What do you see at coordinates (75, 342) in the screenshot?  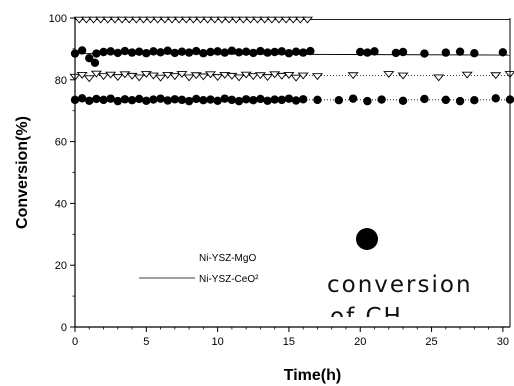 I see `x-tick-label: 0` at bounding box center [75, 342].